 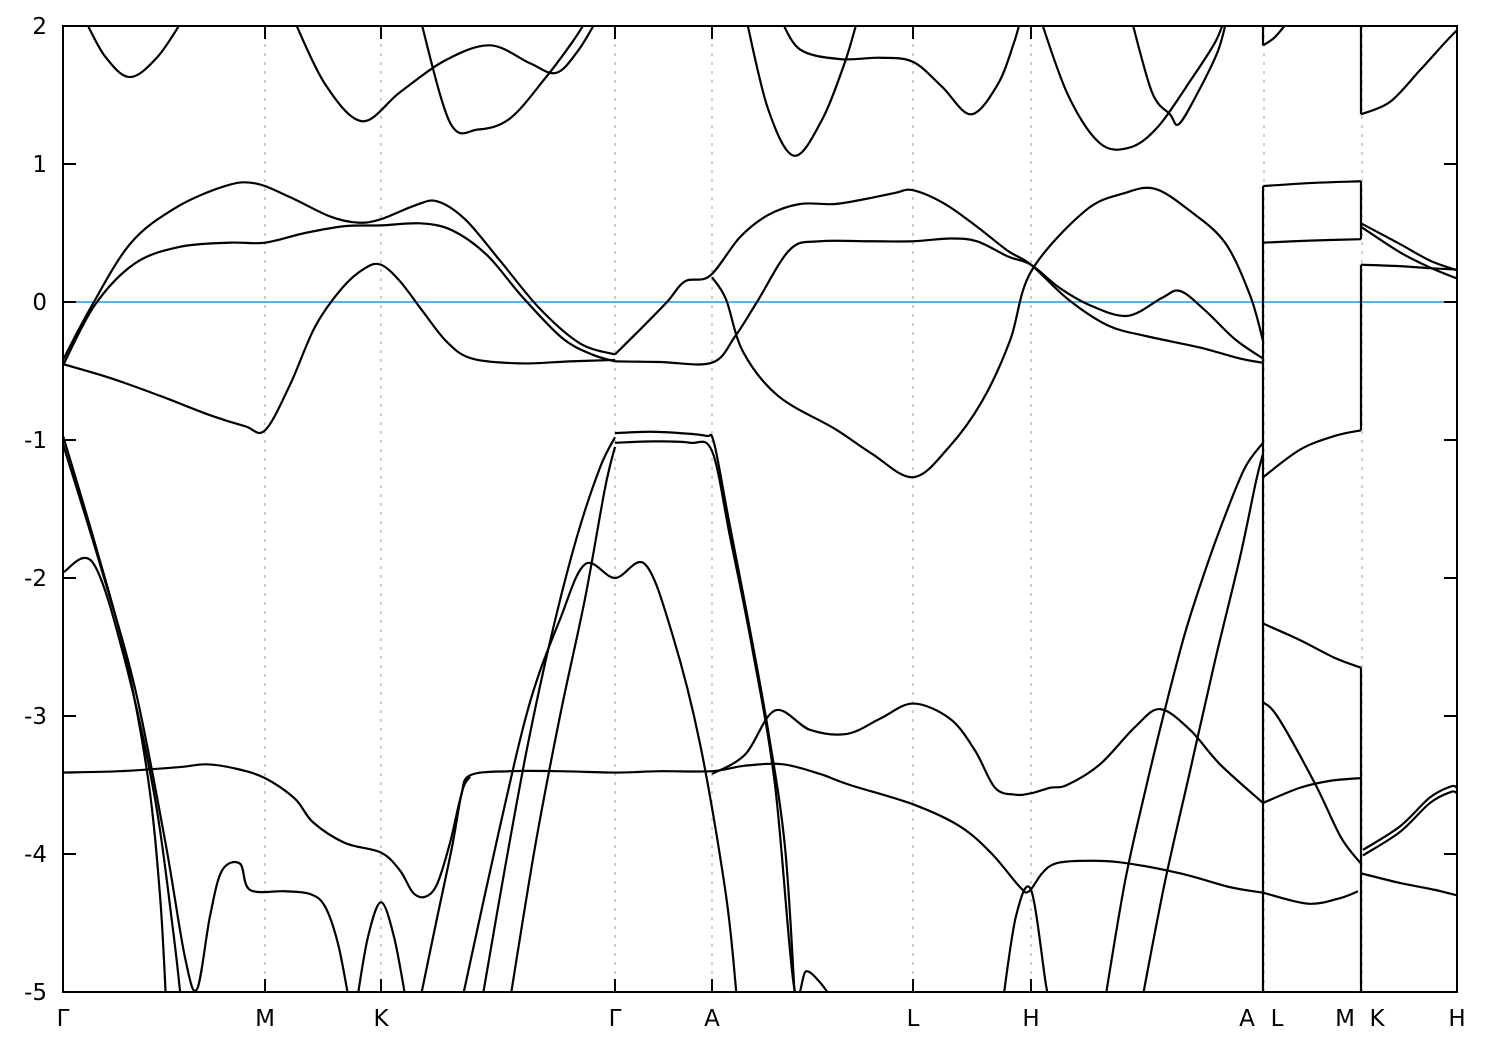 I want to click on band-line-p2-flat-lower, so click(x=1312, y=241).